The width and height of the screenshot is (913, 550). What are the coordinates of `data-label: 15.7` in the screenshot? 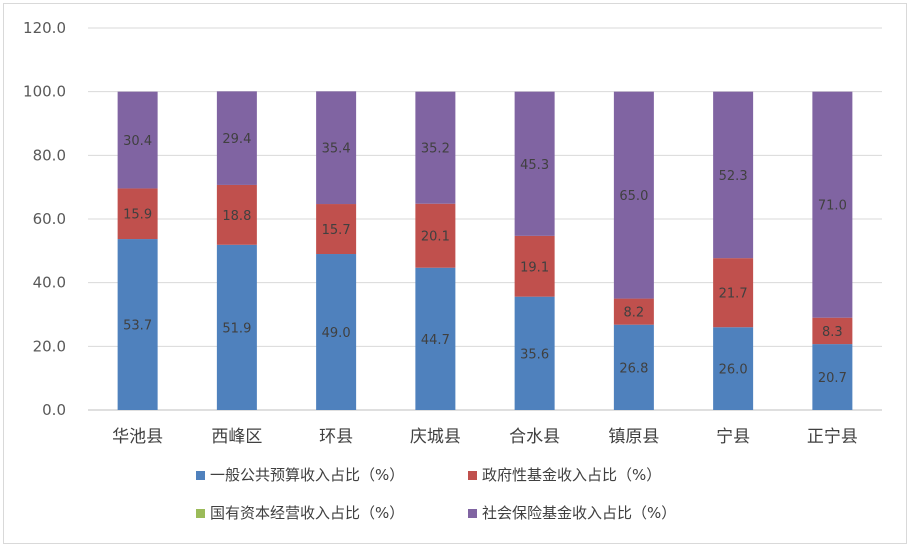 It's located at (336, 230).